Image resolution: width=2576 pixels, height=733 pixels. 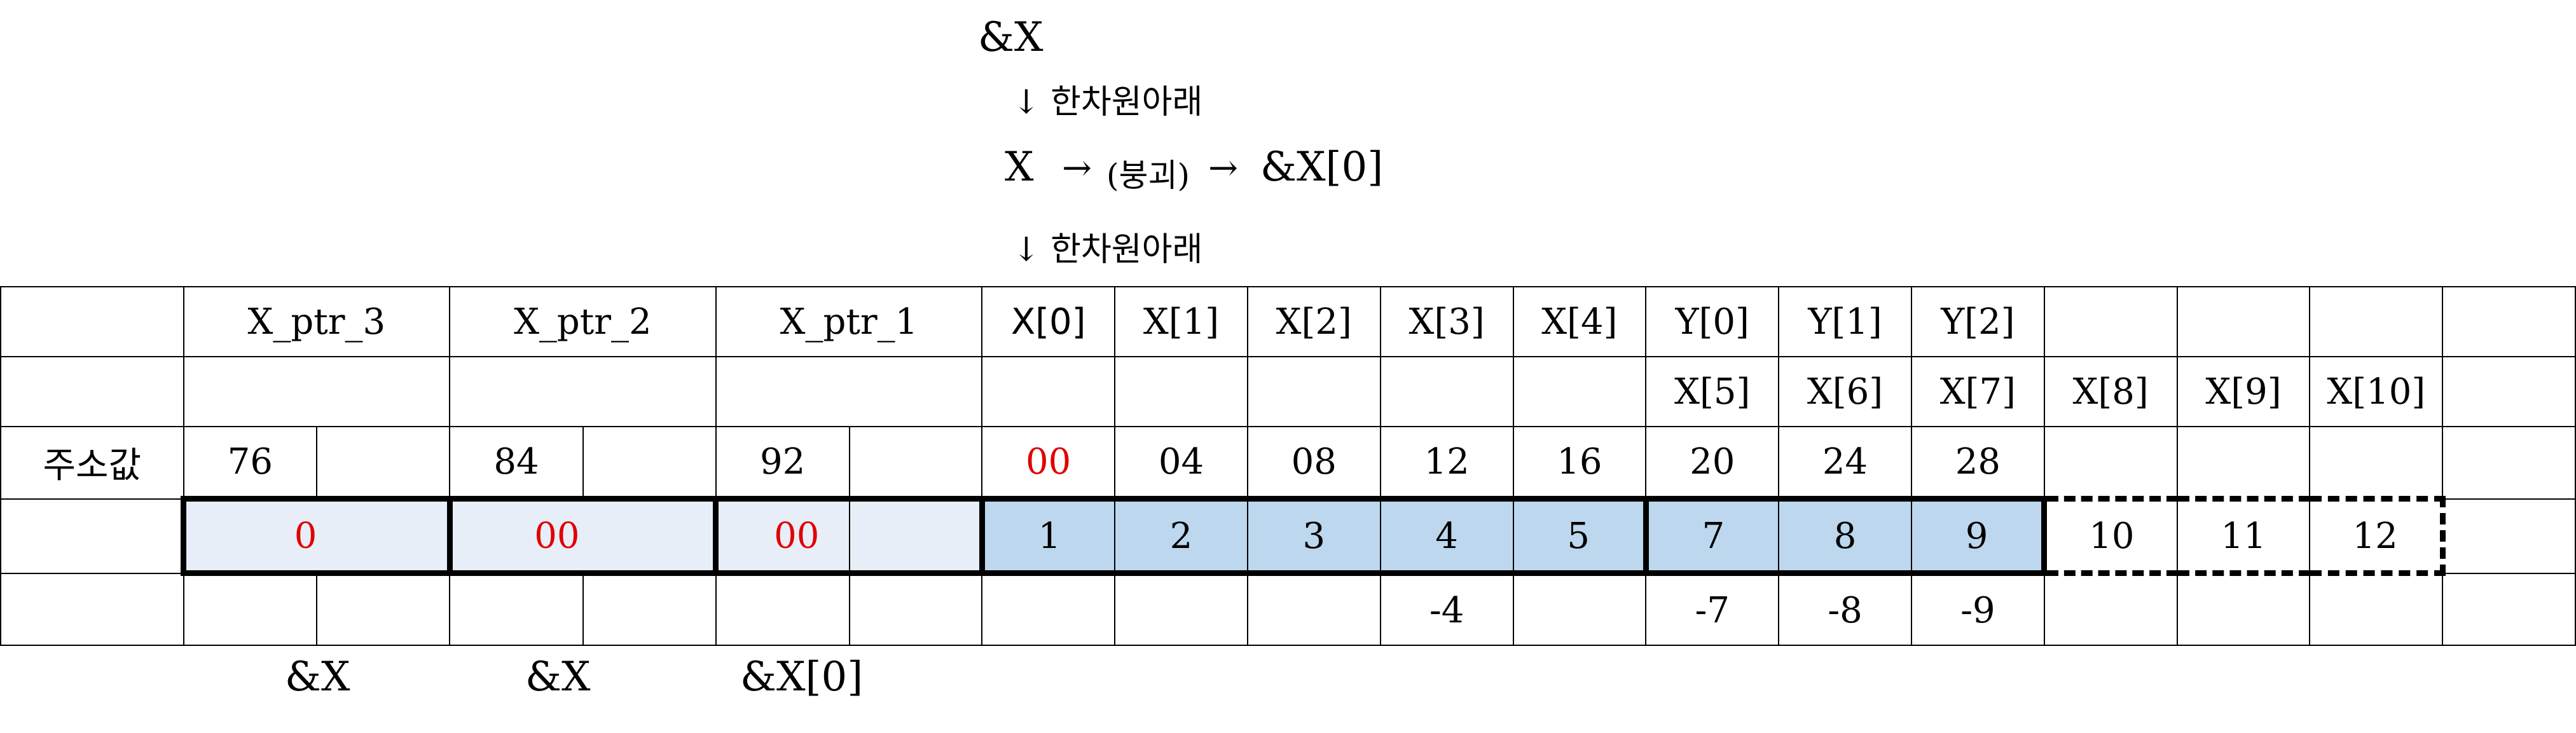 I want to click on x-label: X, so click(x=1020, y=168).